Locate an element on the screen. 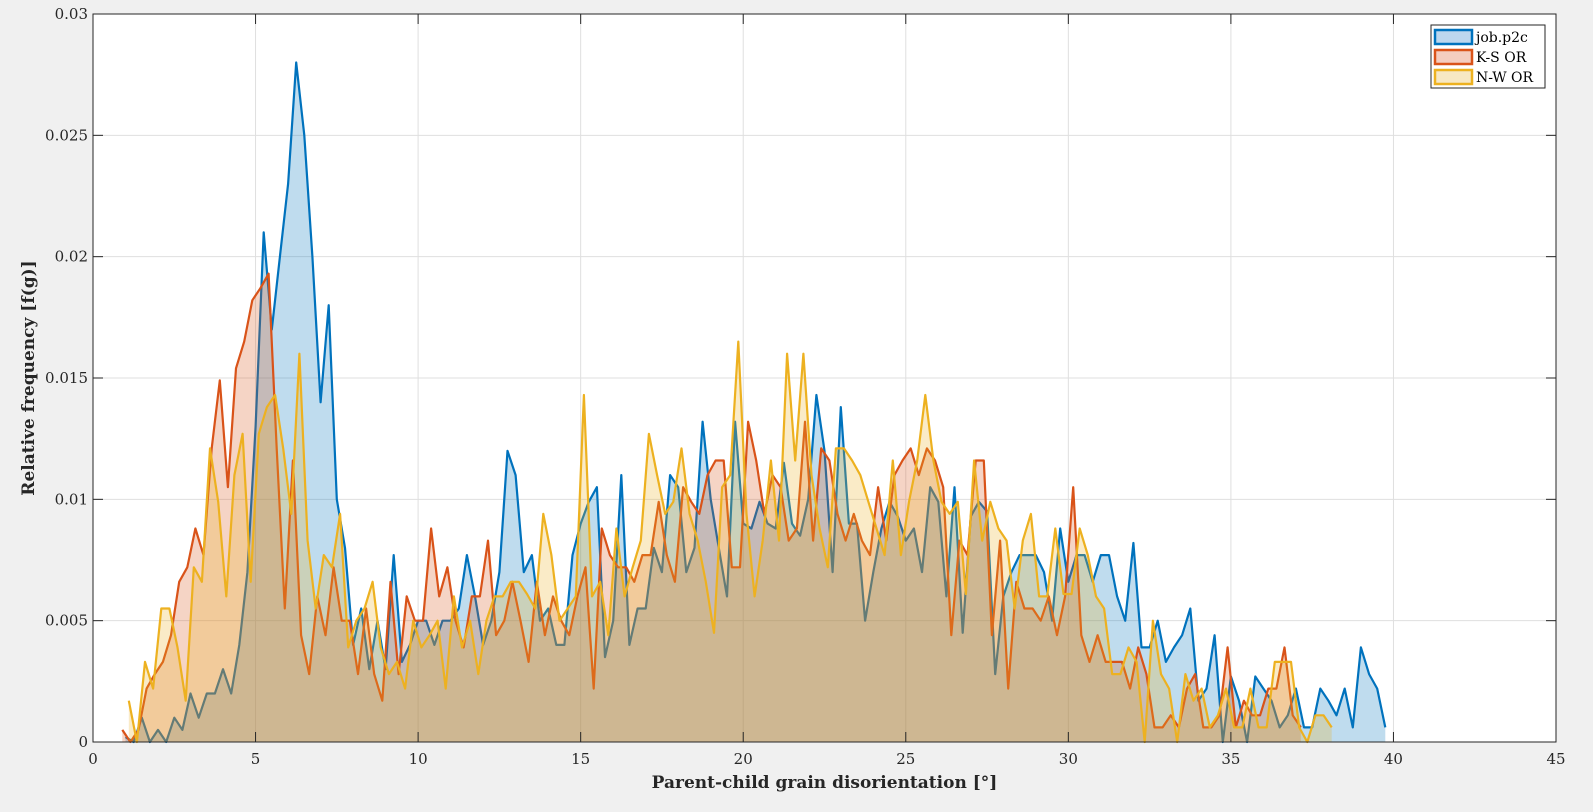 This screenshot has width=1593, height=812. x-tick-label: 35 is located at coordinates (1230, 759).